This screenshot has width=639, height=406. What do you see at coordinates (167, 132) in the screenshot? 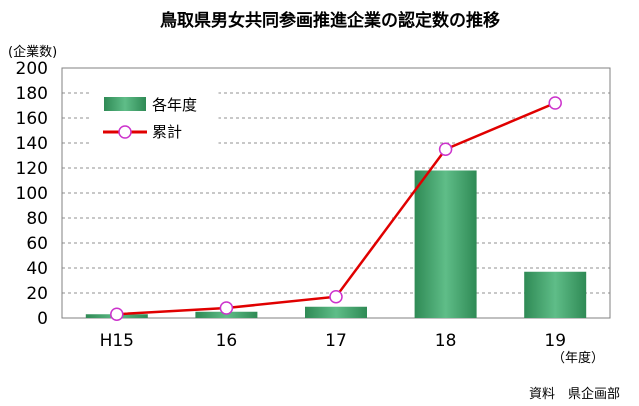
I see `legend-line-label: 累計` at bounding box center [167, 132].